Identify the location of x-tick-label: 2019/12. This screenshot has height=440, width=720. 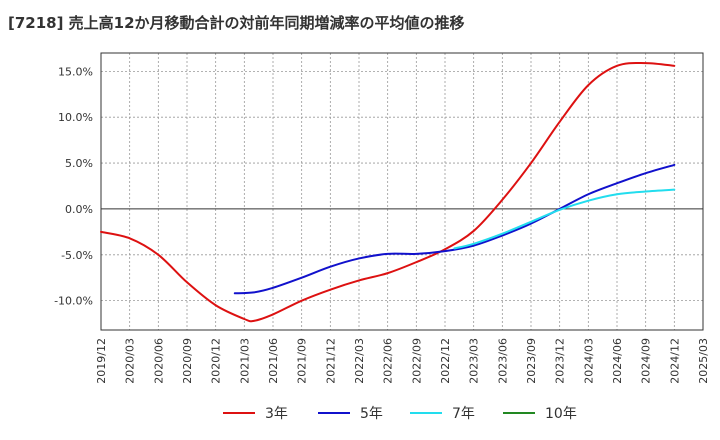
(101, 361).